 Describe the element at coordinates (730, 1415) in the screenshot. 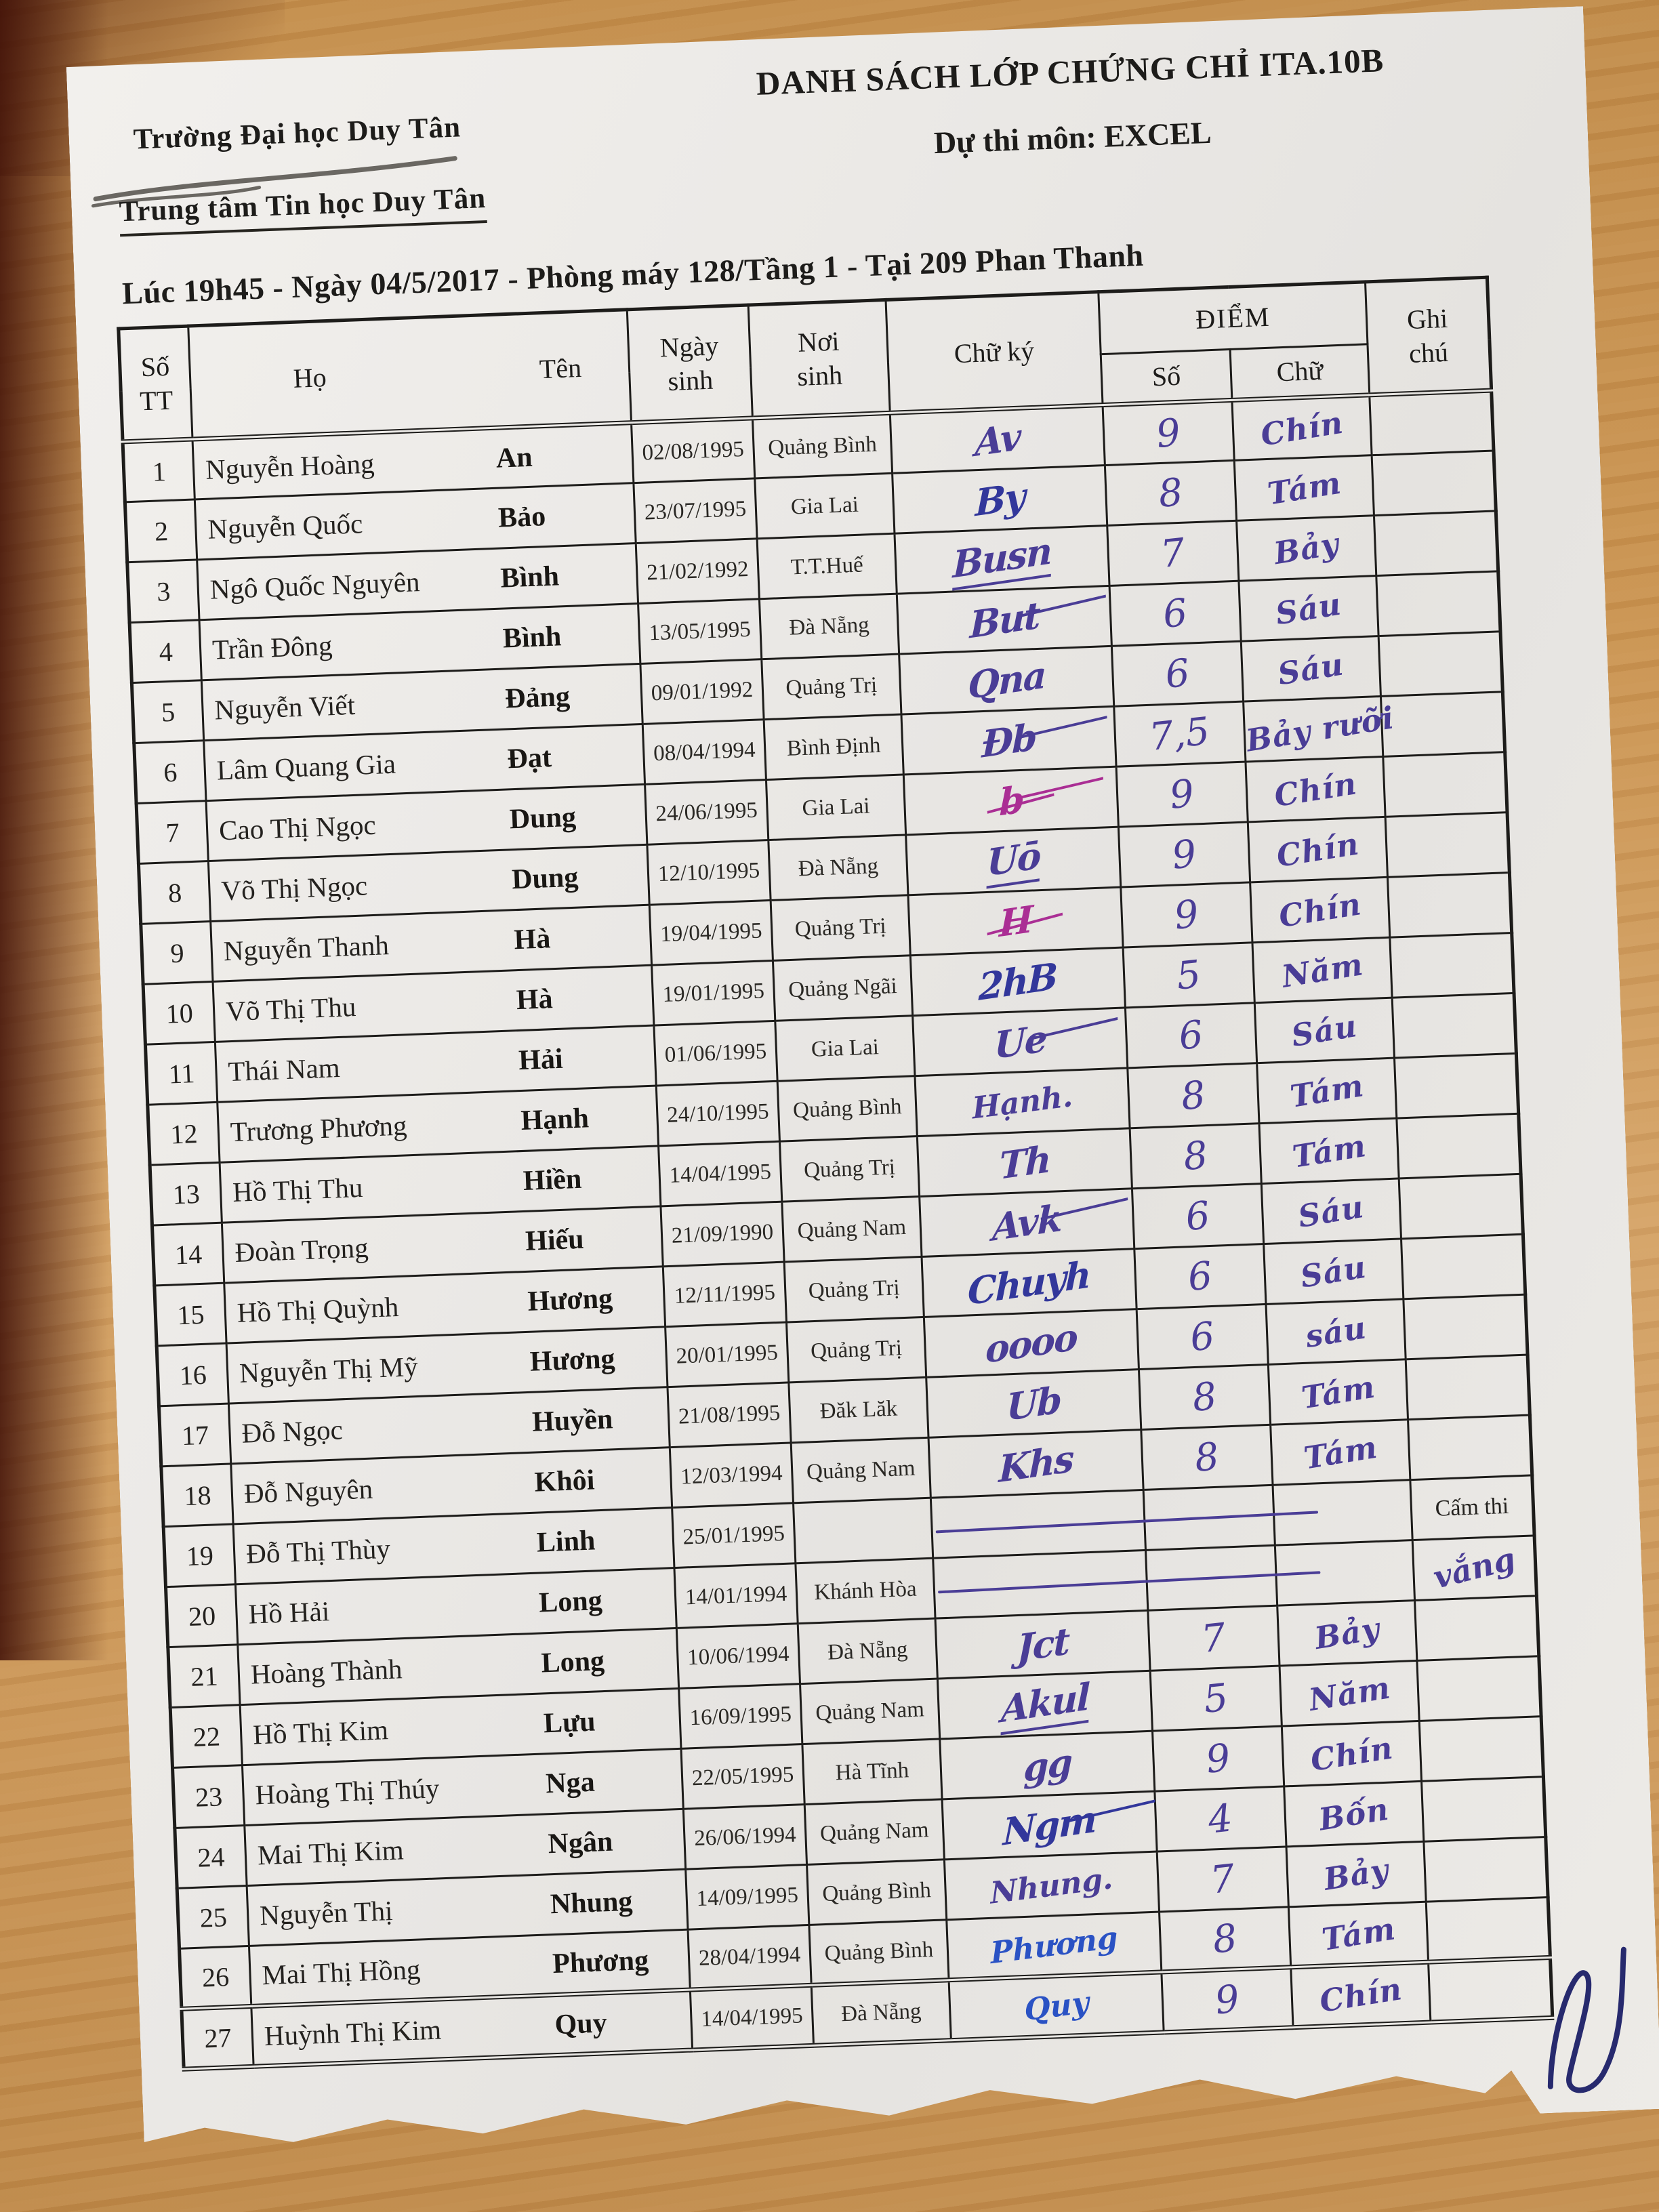

I see `student-birthdate: 21/08/1995` at that location.